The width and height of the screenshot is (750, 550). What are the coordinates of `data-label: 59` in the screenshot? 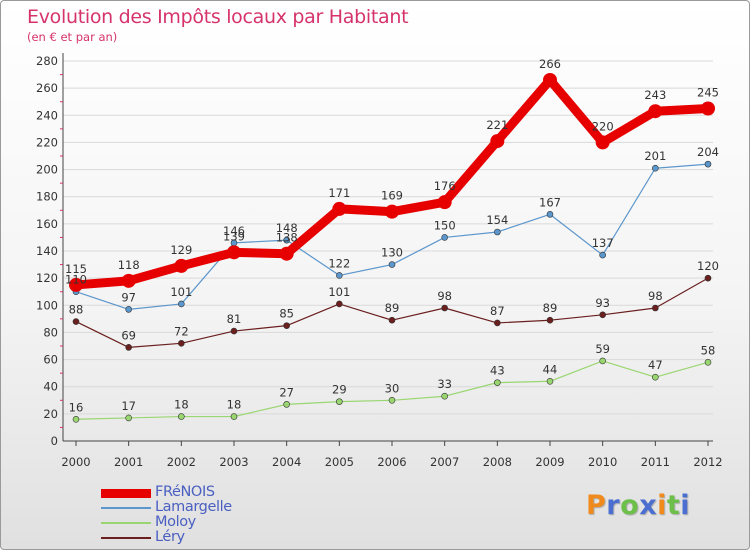 It's located at (602, 349).